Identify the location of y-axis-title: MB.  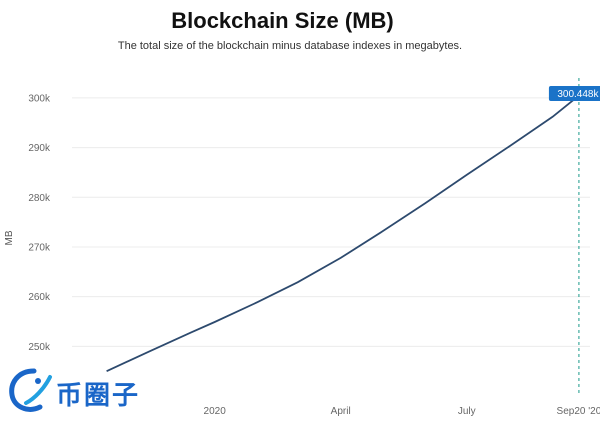
(9, 237).